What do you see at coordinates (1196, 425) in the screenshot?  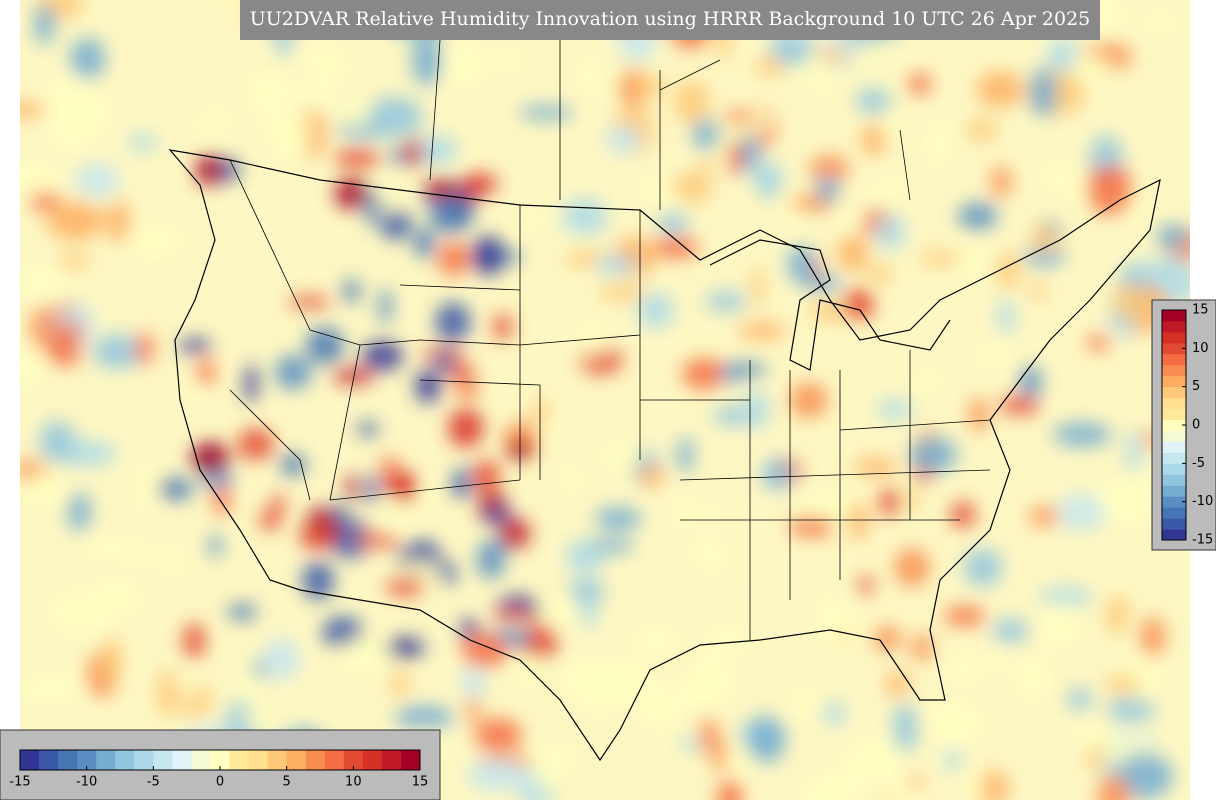 I see `colorbar-tick-label: 0` at bounding box center [1196, 425].